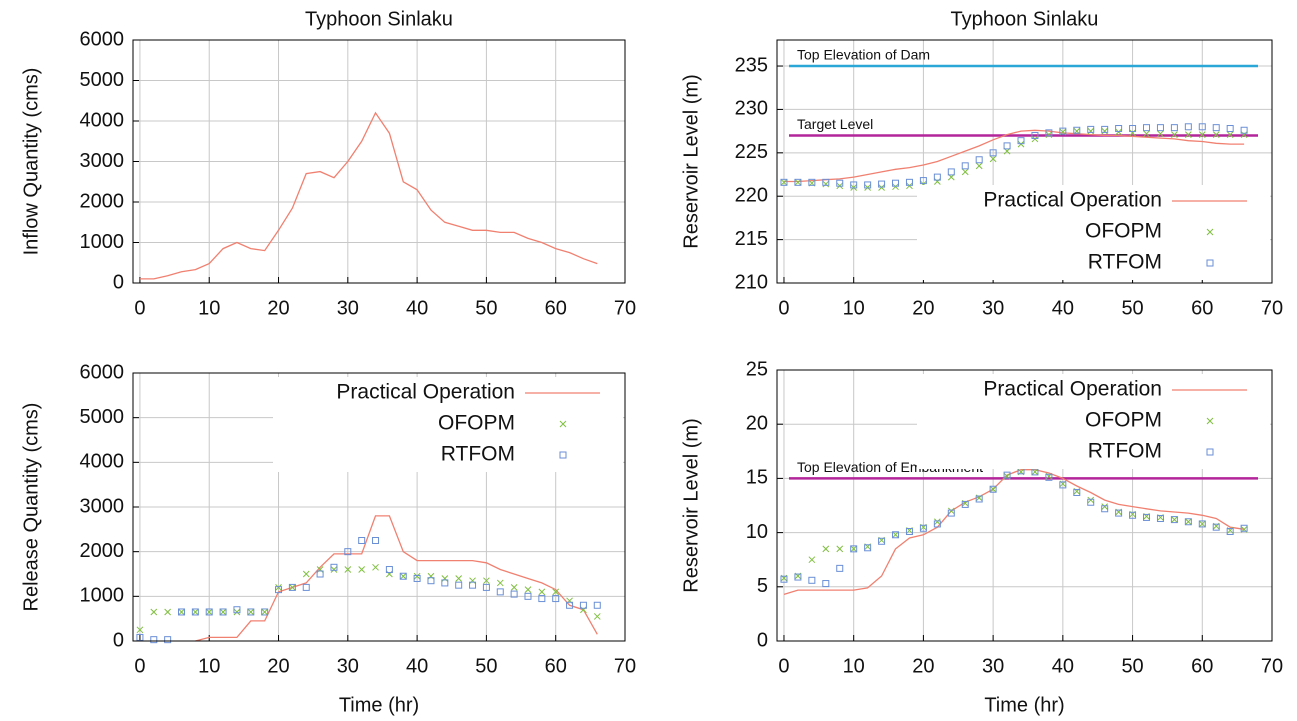  I want to click on series-line, so click(396, 578).